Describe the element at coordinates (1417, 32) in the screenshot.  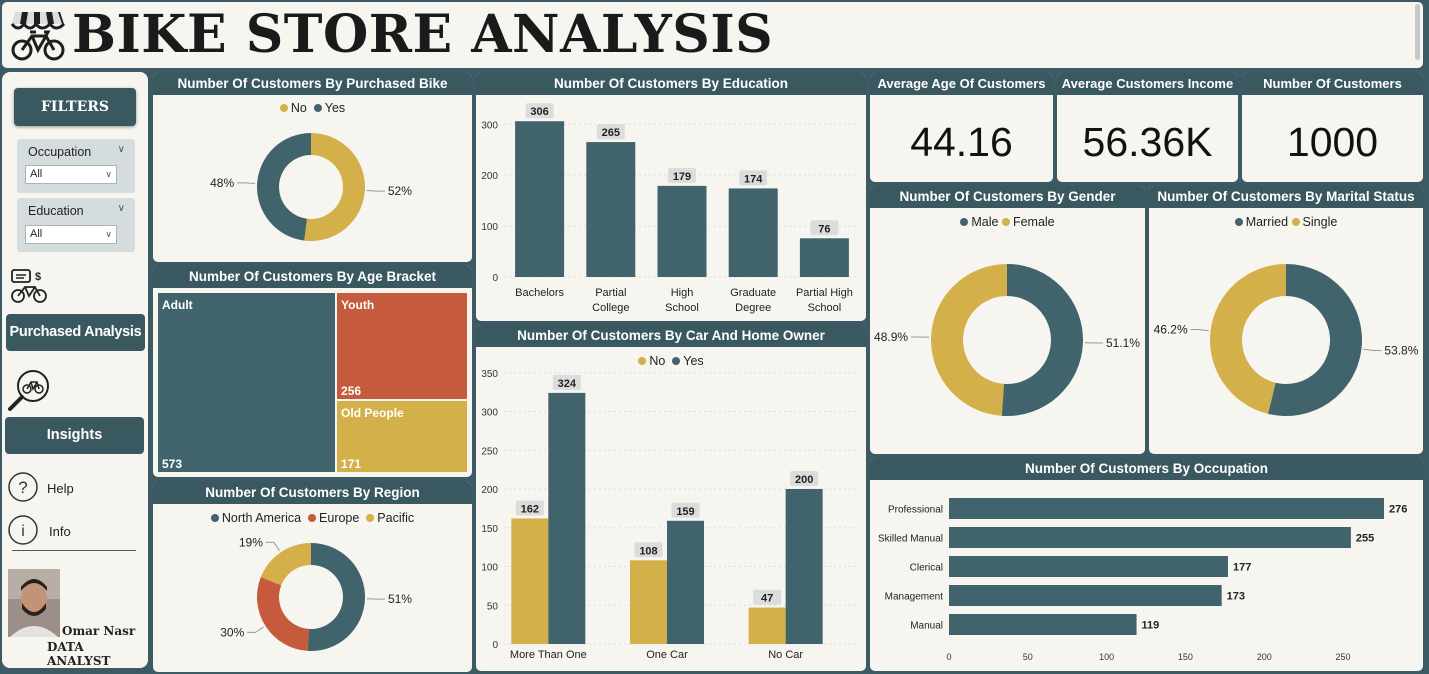
I see `scrollbar` at that location.